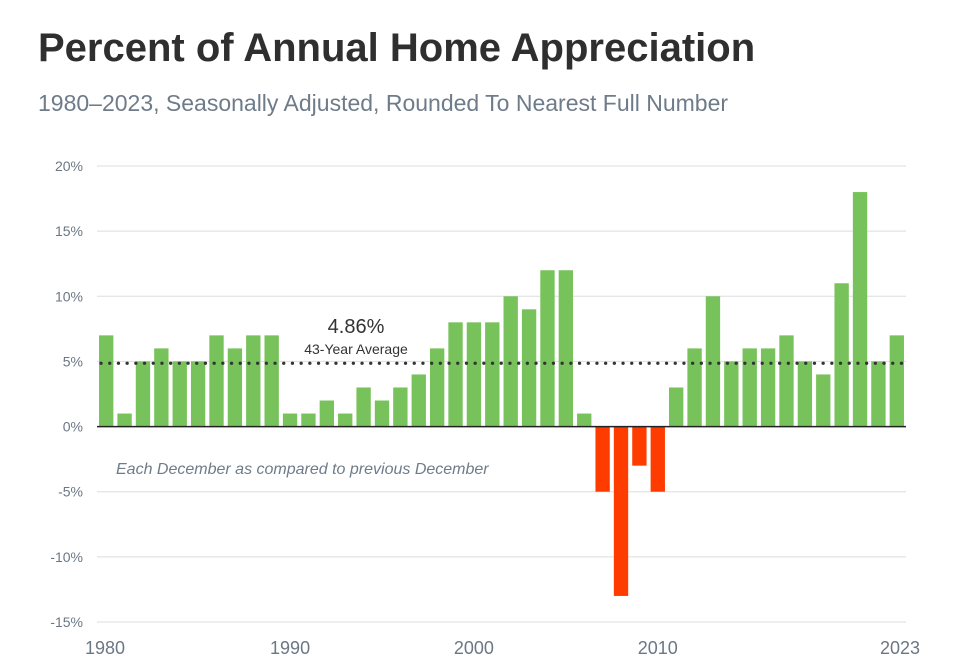  I want to click on bar-2008, so click(621, 511).